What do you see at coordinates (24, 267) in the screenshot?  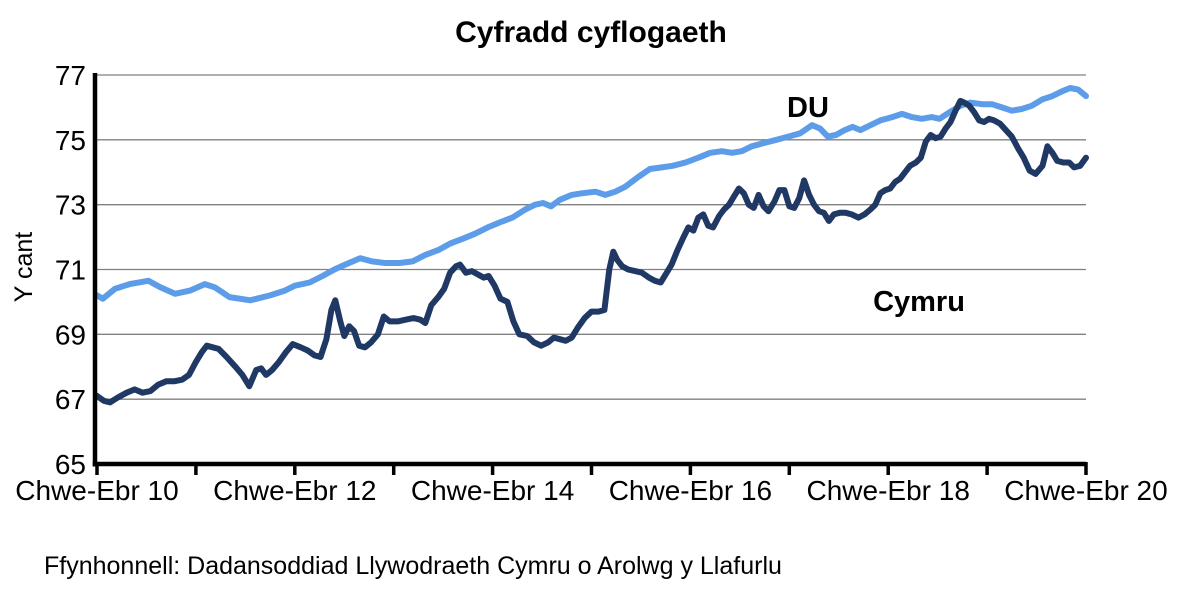 I see `y-axis-title: Y cant` at bounding box center [24, 267].